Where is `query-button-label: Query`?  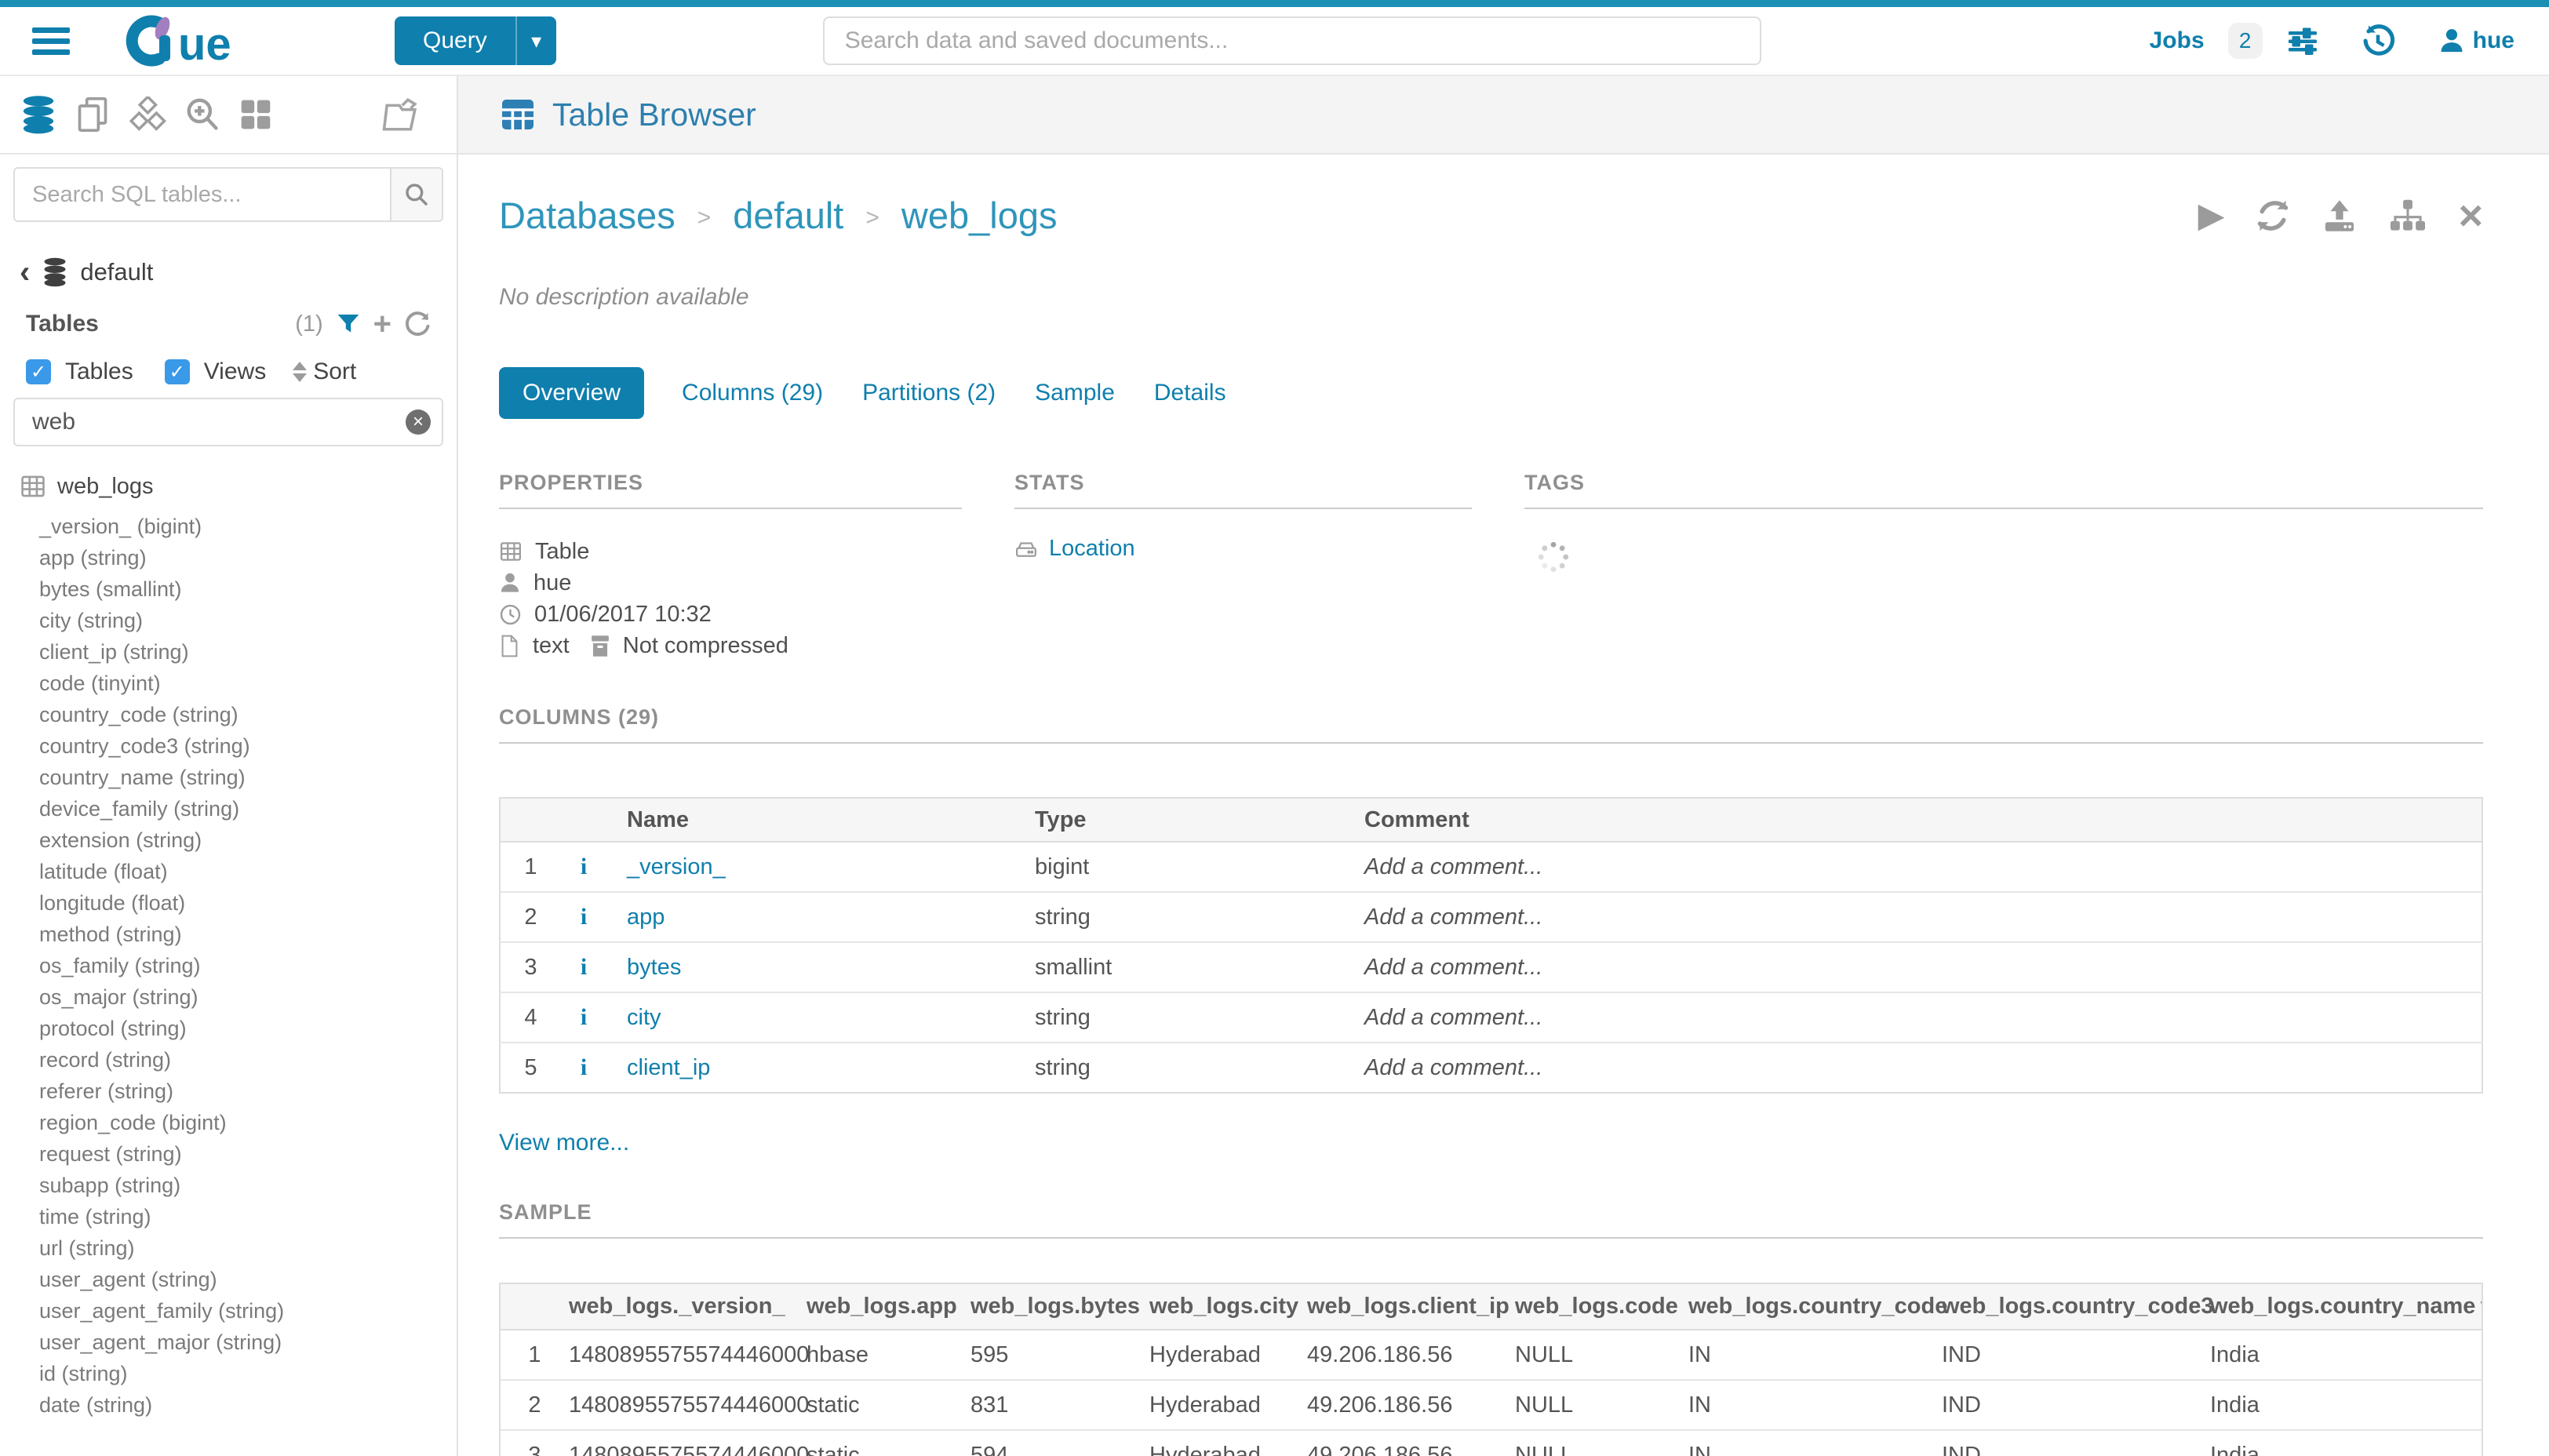 query-button-label: Query is located at coordinates (455, 40).